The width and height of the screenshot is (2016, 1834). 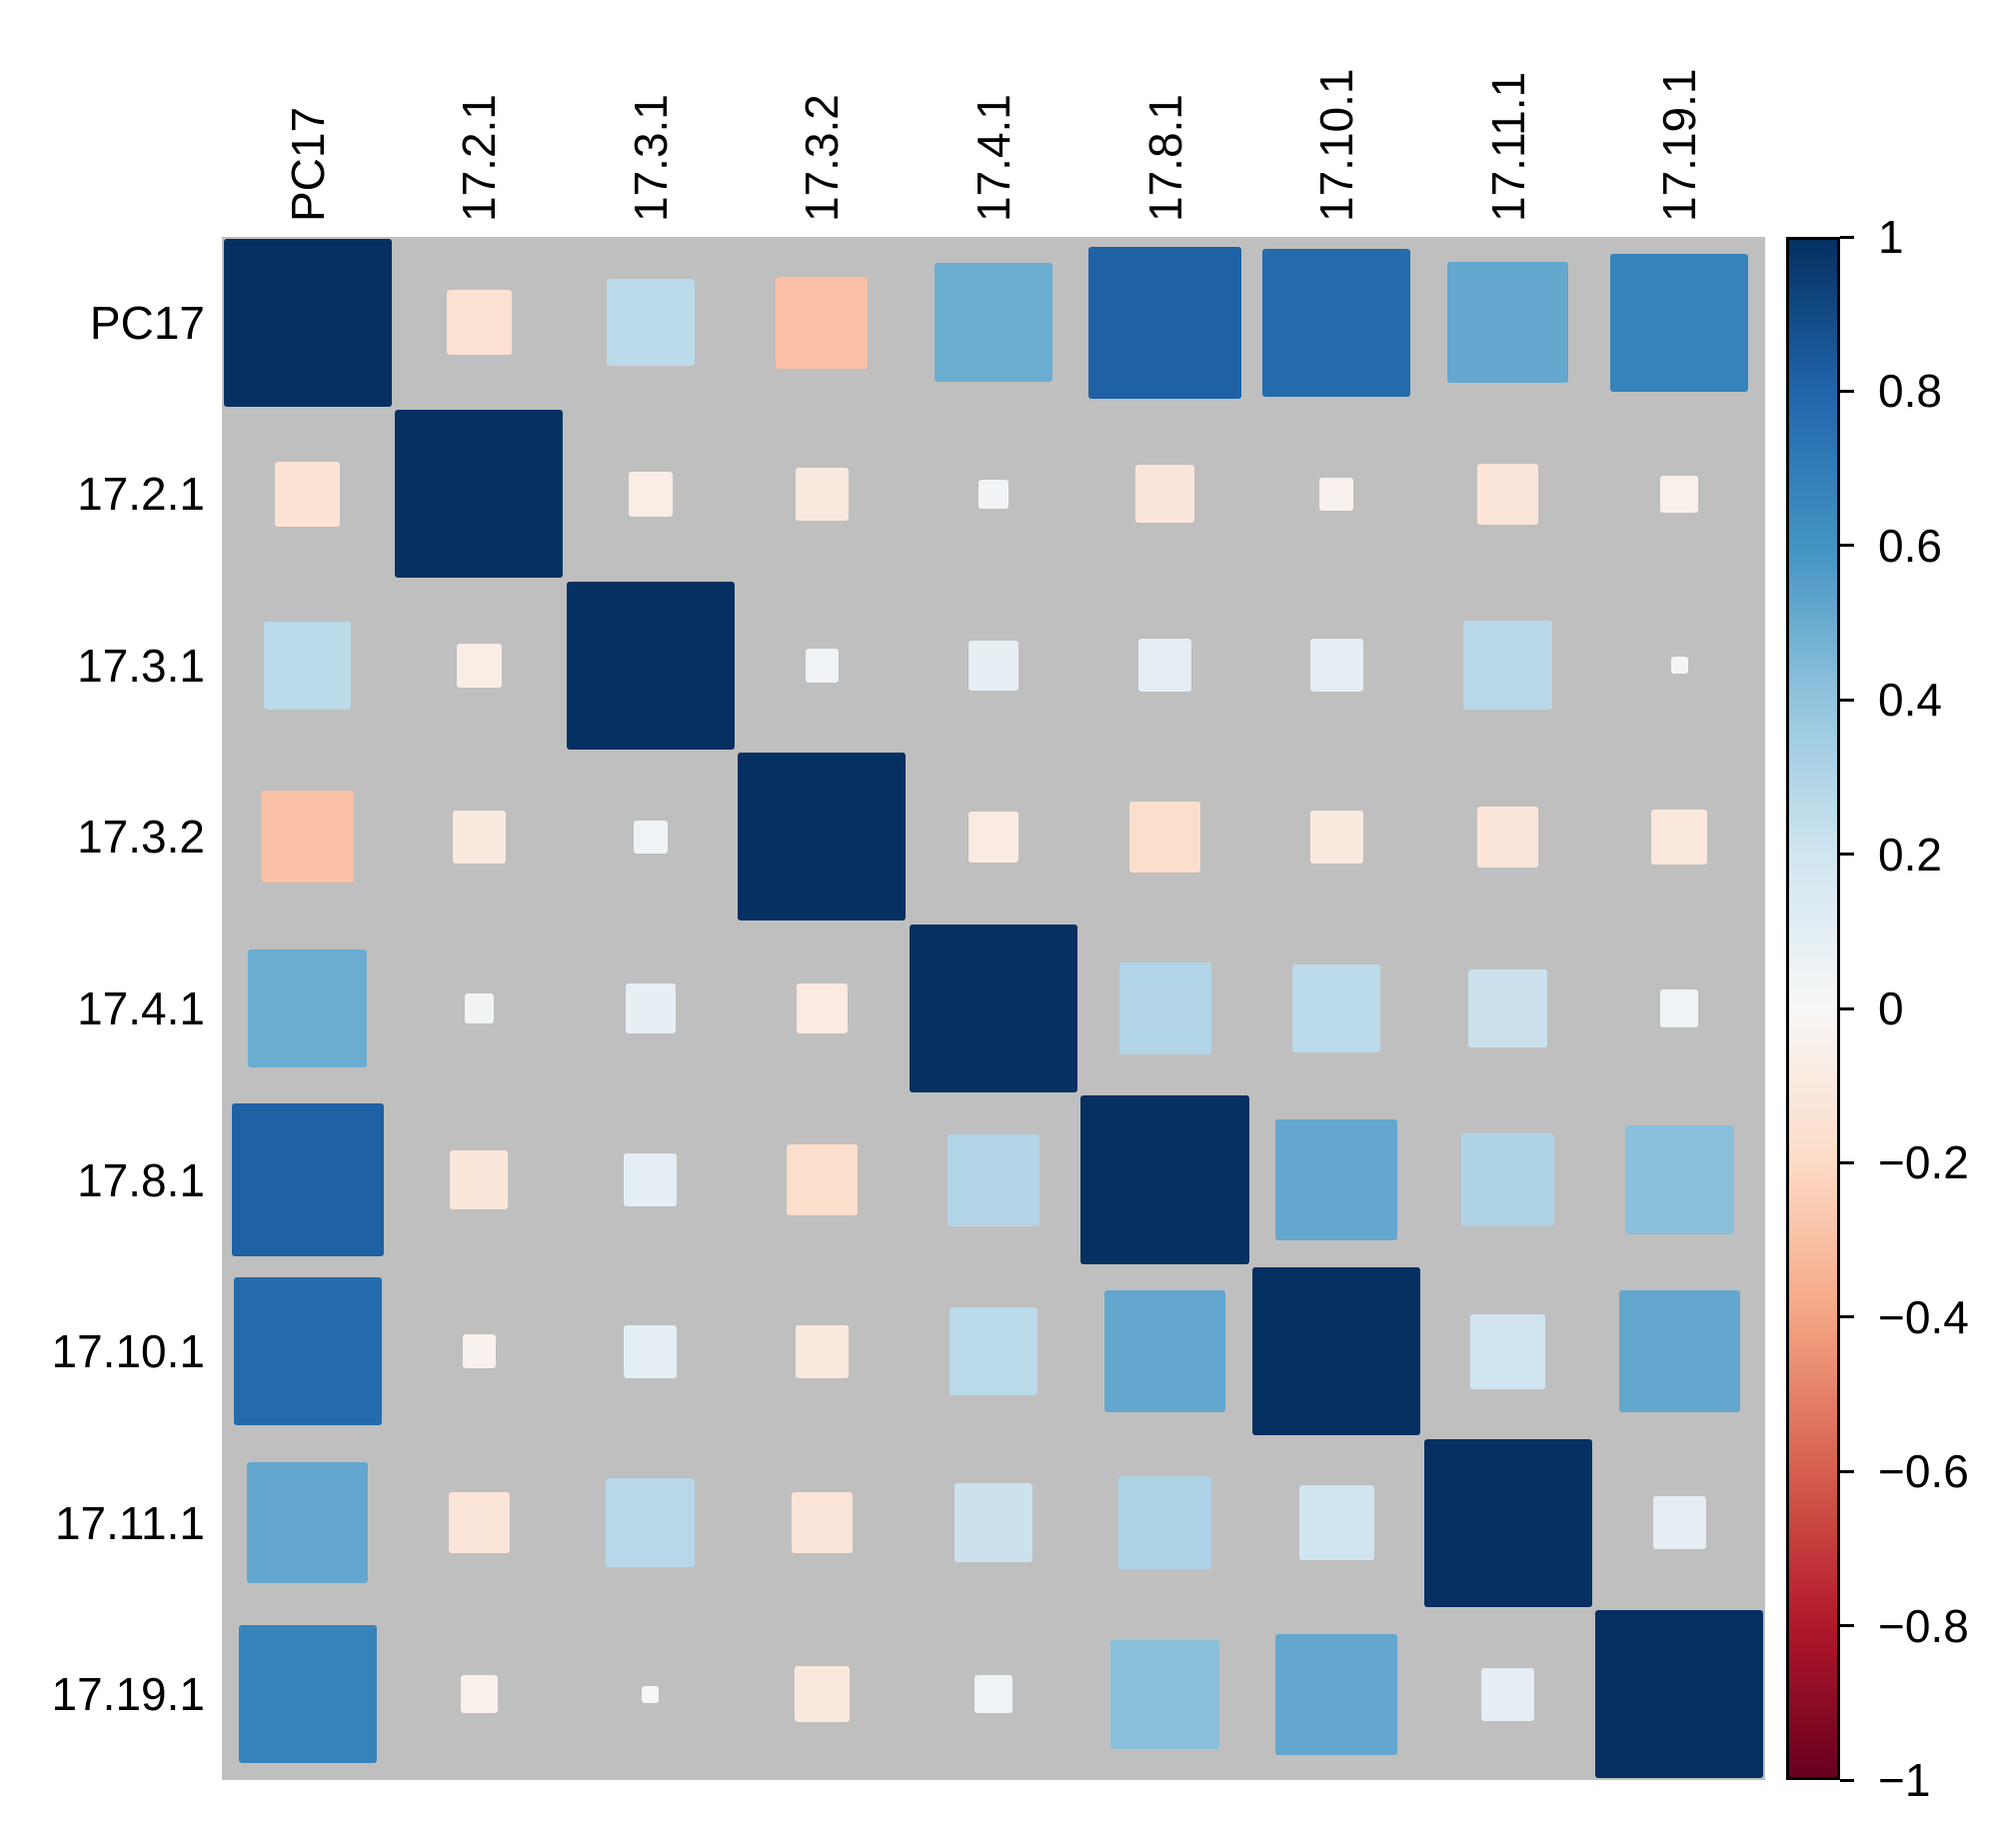 I want to click on colorbar-tick-label: 0.4, so click(x=1910, y=700).